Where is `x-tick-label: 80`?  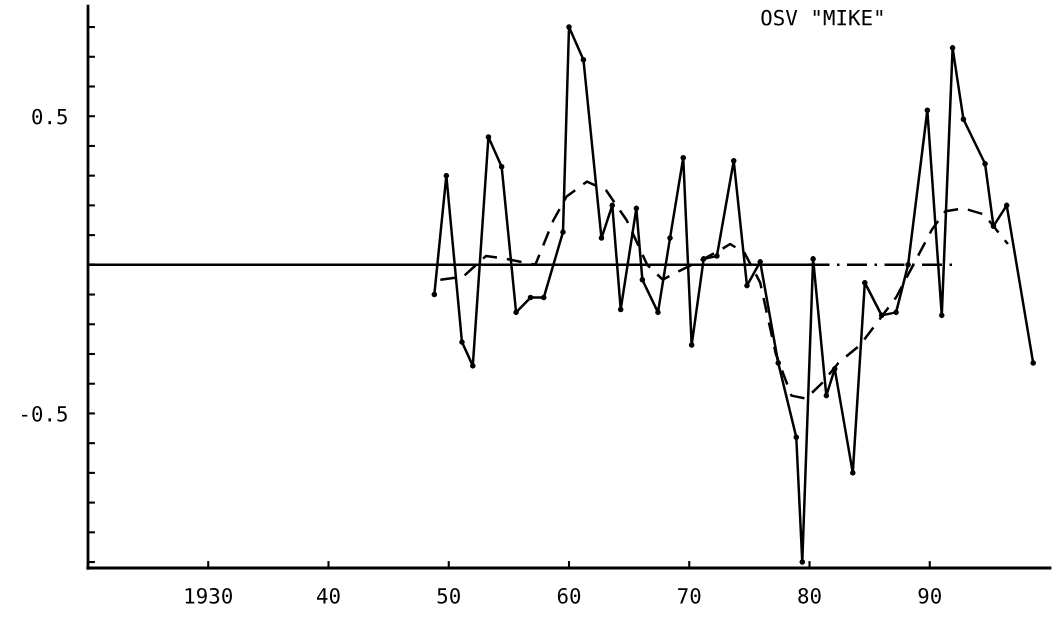
x-tick-label: 80 is located at coordinates (809, 595).